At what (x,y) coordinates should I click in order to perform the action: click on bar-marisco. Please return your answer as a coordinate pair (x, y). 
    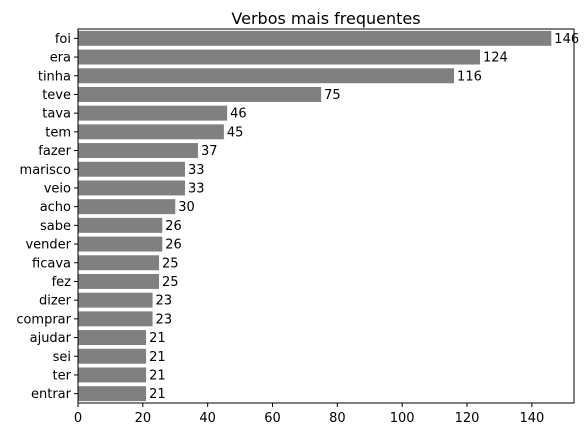
    Looking at the image, I should click on (131, 169).